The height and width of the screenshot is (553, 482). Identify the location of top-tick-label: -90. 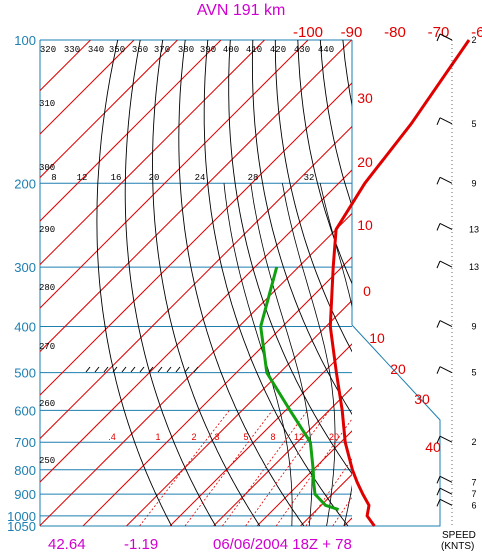
(352, 32).